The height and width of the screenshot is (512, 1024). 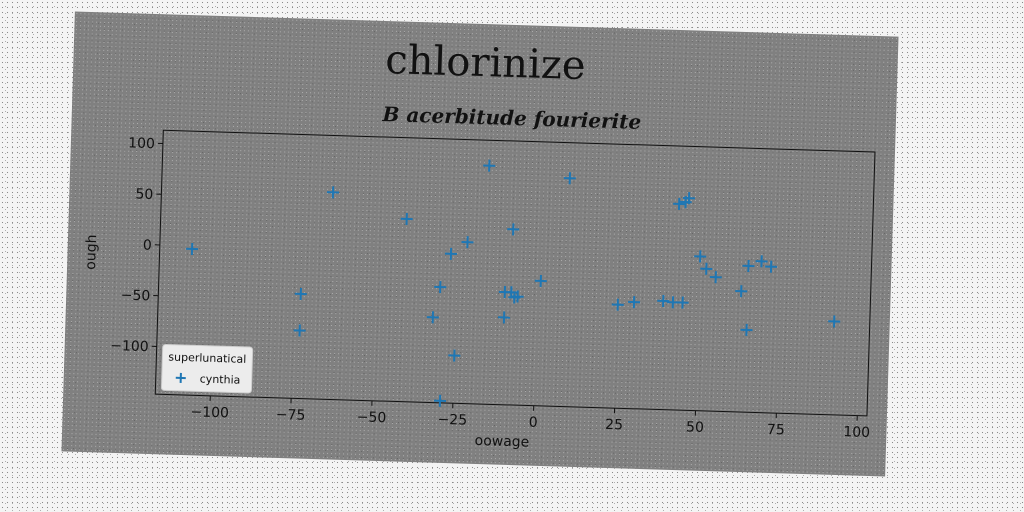 What do you see at coordinates (144, 194) in the screenshot?
I see `y-tick-label: 50` at bounding box center [144, 194].